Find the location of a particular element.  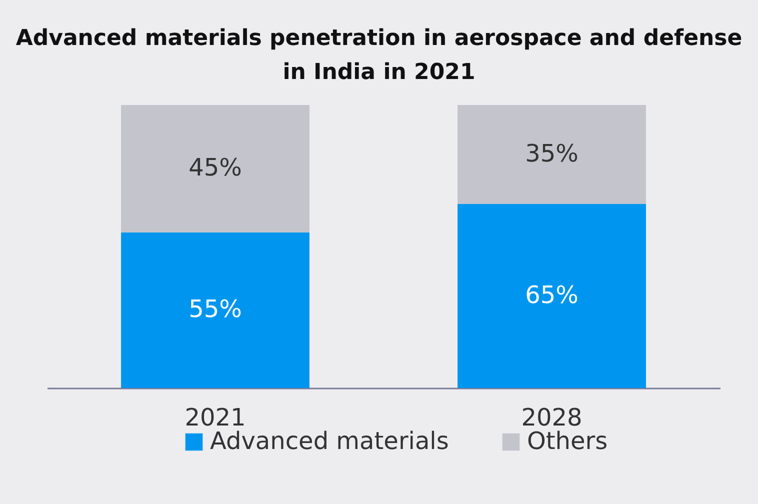

data-label: 65% is located at coordinates (551, 295).